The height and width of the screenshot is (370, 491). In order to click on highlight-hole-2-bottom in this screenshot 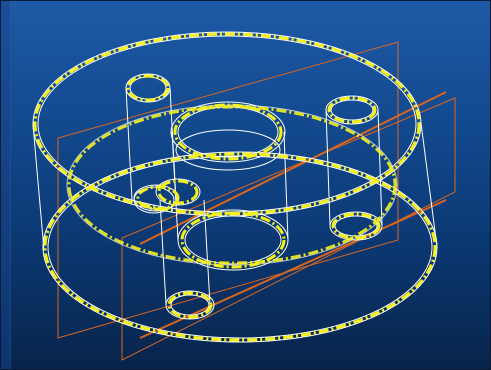, I will do `click(356, 226)`.